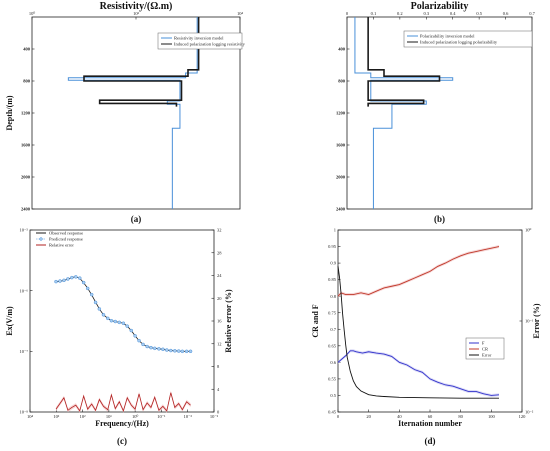  Describe the element at coordinates (492, 416) in the screenshot. I see `panel-d-xtick-label: 100` at that location.